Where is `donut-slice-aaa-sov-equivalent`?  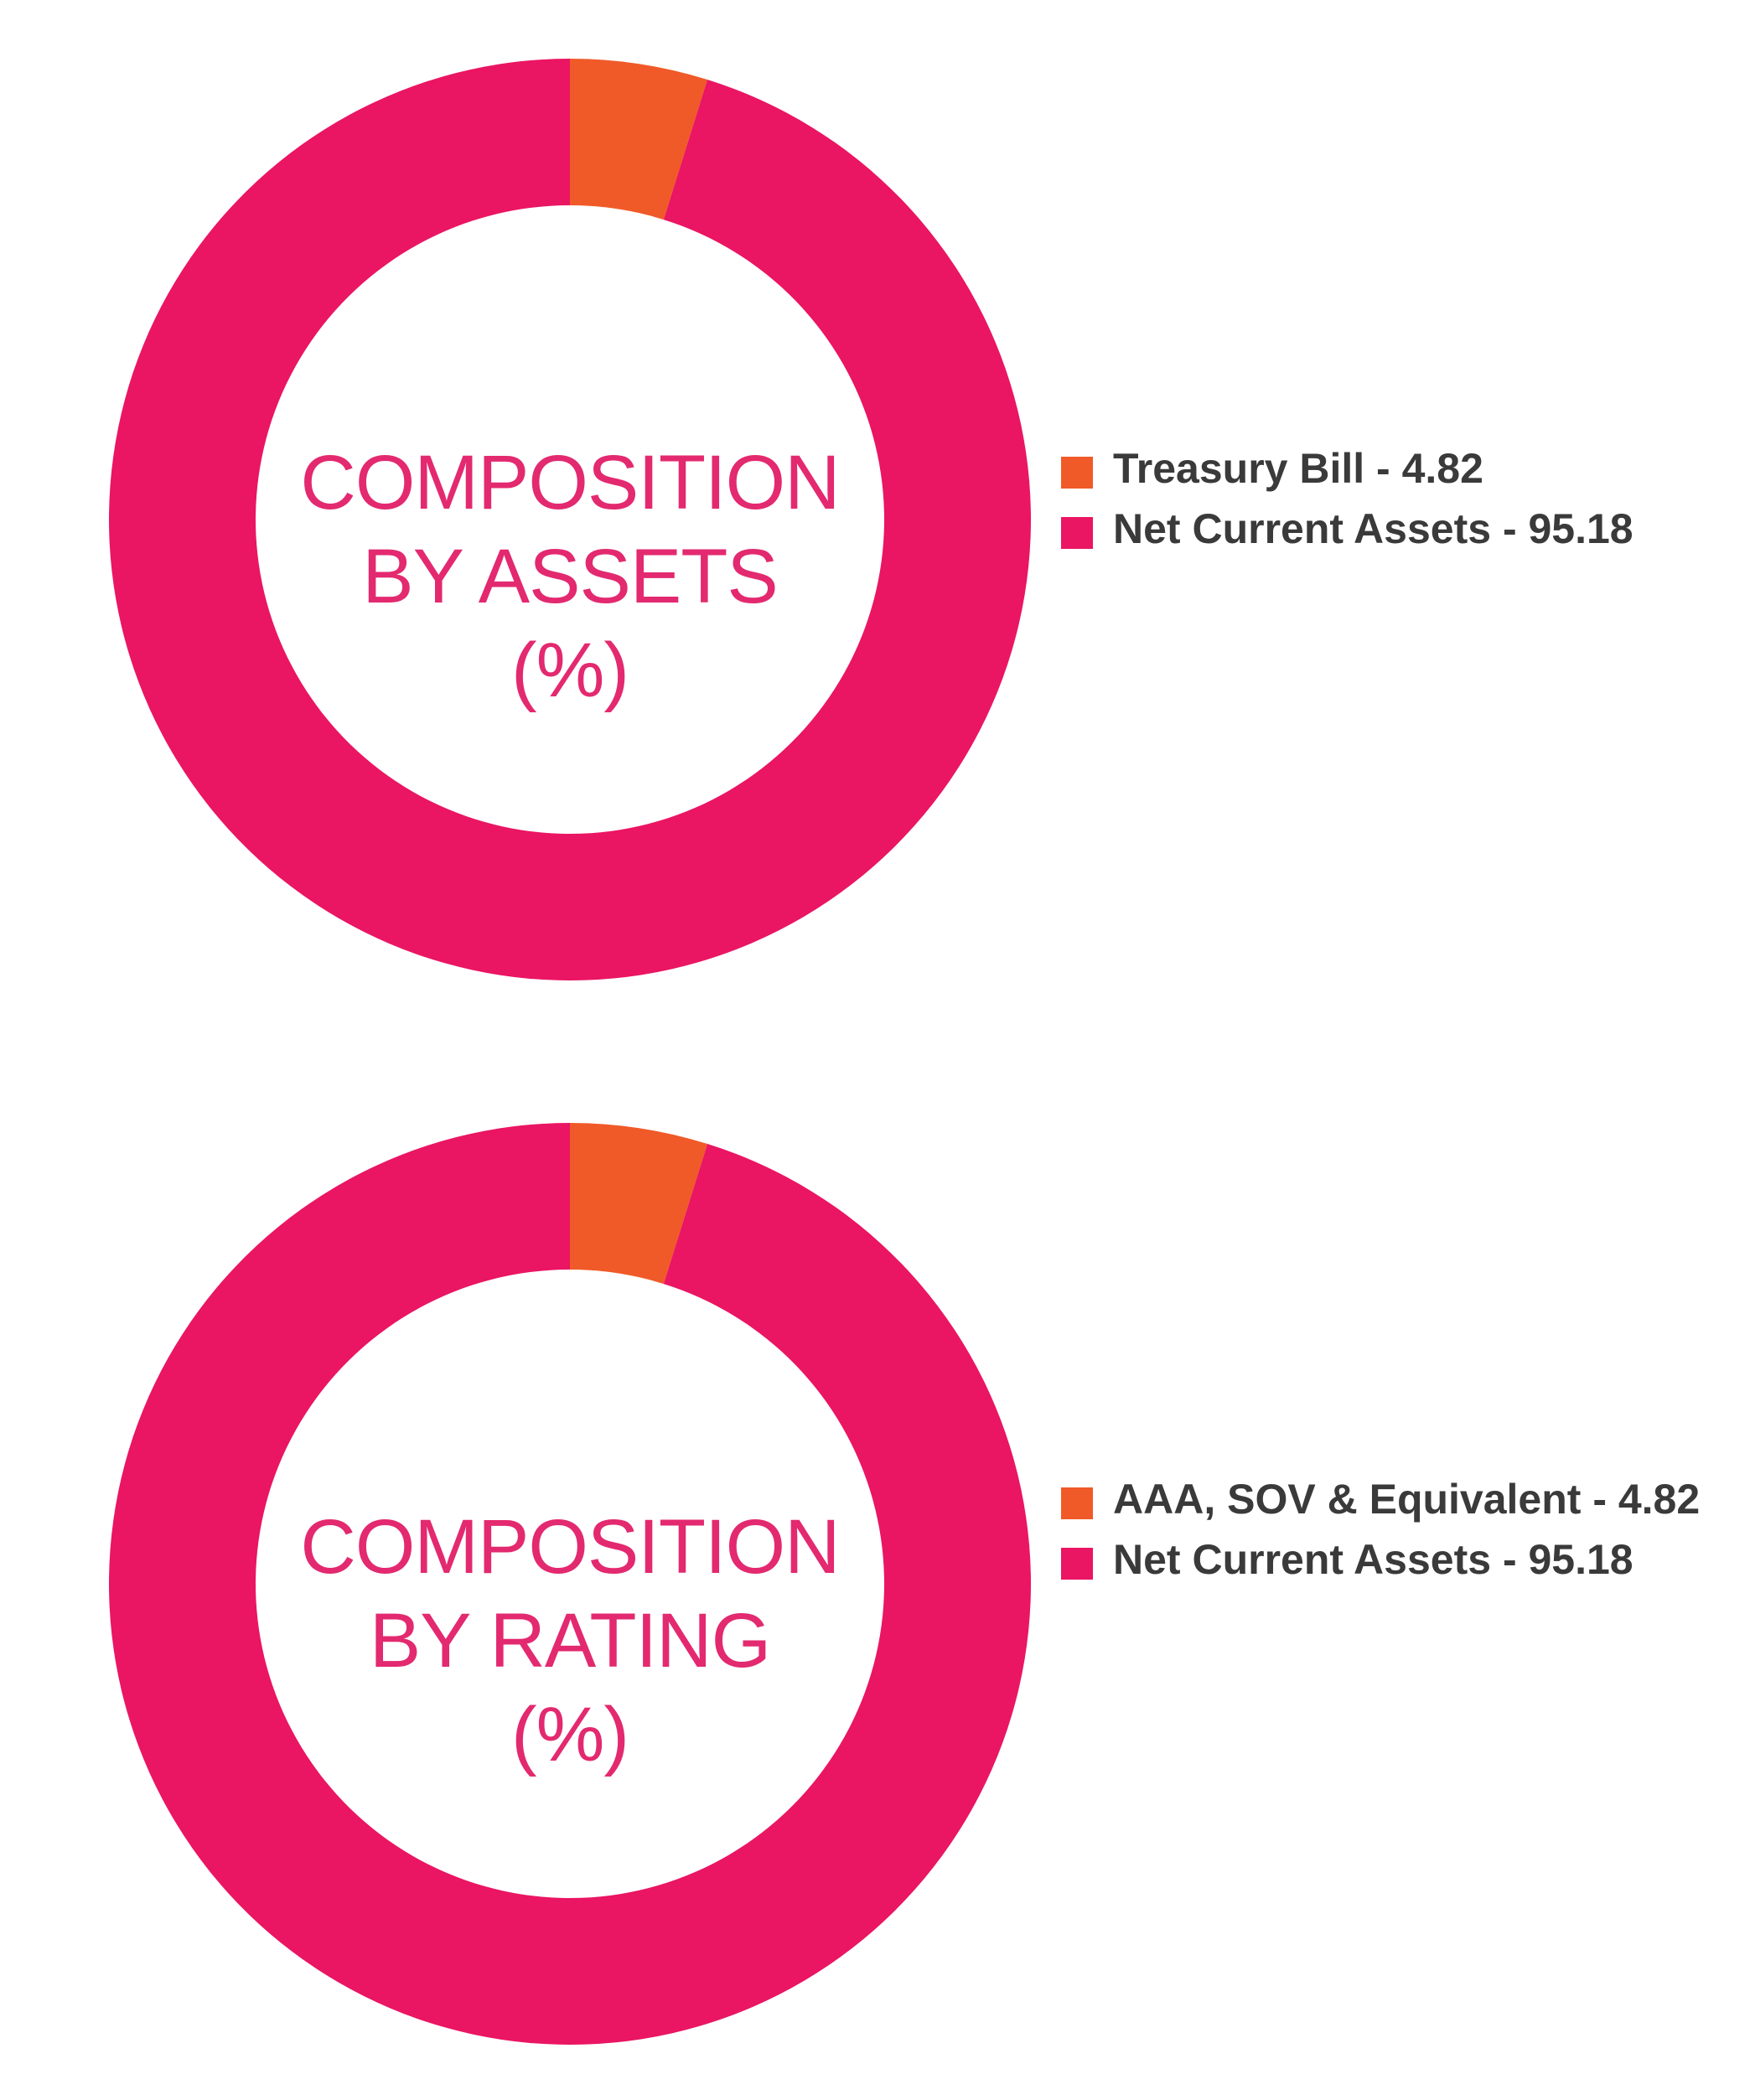 donut-slice-aaa-sov-equivalent is located at coordinates (639, 1204).